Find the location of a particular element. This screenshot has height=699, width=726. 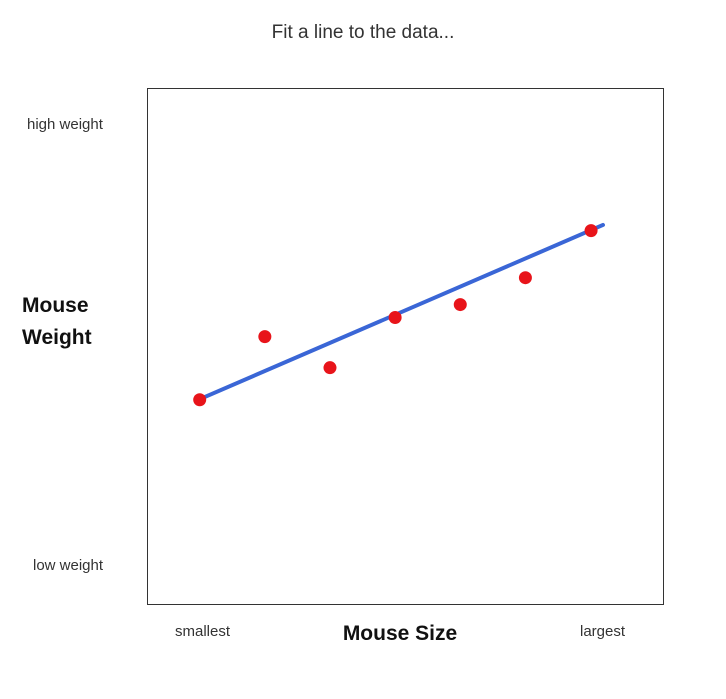

x-tick-smallest: smallest is located at coordinates (203, 631).